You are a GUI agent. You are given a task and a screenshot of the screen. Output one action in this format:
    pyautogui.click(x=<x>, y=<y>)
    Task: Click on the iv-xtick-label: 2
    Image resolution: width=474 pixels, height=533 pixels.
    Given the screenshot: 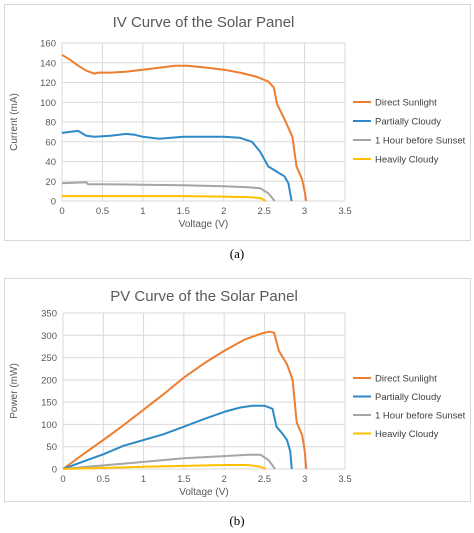 What is the action you would take?
    pyautogui.click(x=223, y=211)
    